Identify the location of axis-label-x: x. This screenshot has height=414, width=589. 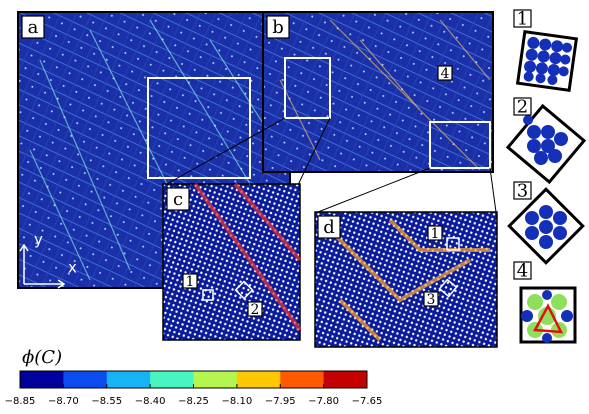
(72, 268).